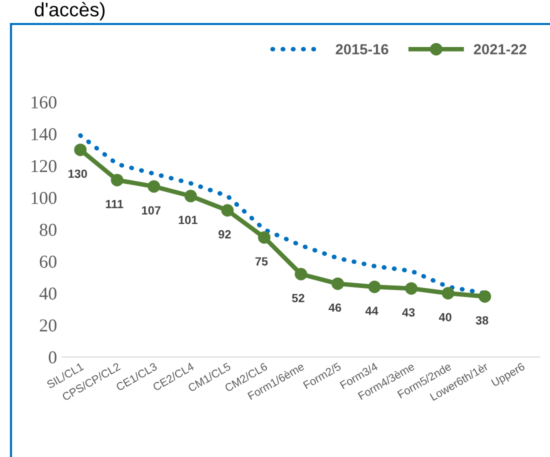 The image size is (550, 457). Describe the element at coordinates (47, 294) in the screenshot. I see `y-tick-label: 40` at that location.